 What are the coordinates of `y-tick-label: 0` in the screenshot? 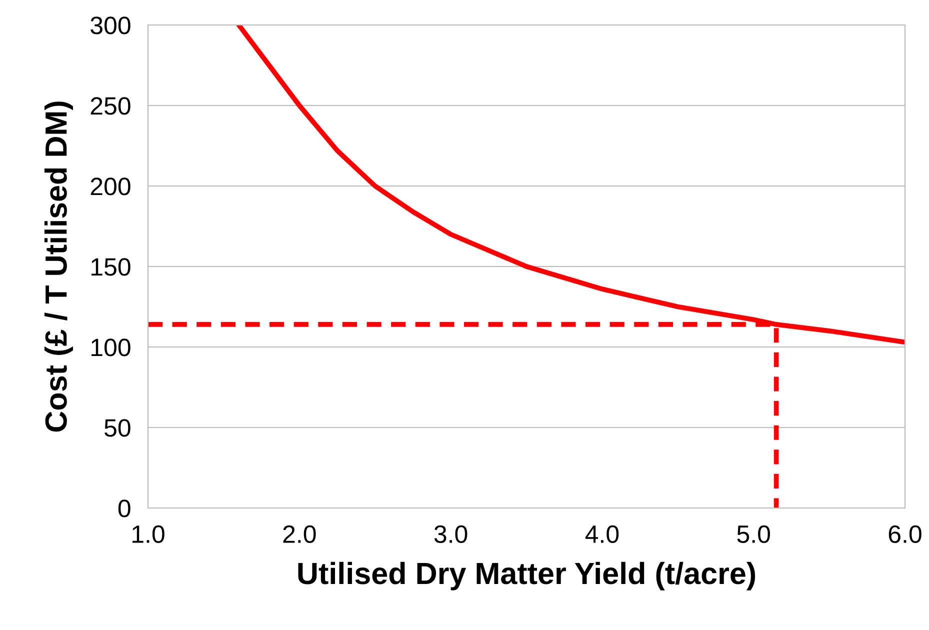 It's located at (124, 509).